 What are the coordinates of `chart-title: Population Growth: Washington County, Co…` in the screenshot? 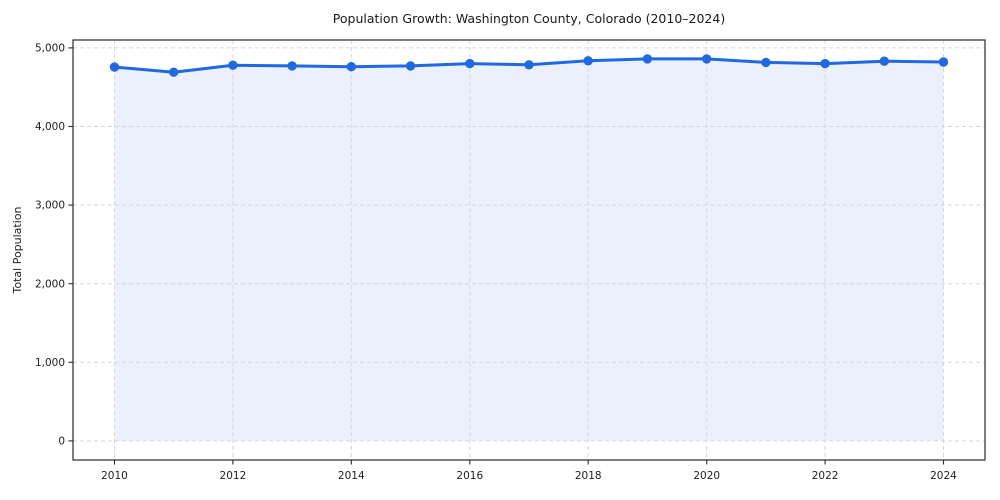 It's located at (529, 18).